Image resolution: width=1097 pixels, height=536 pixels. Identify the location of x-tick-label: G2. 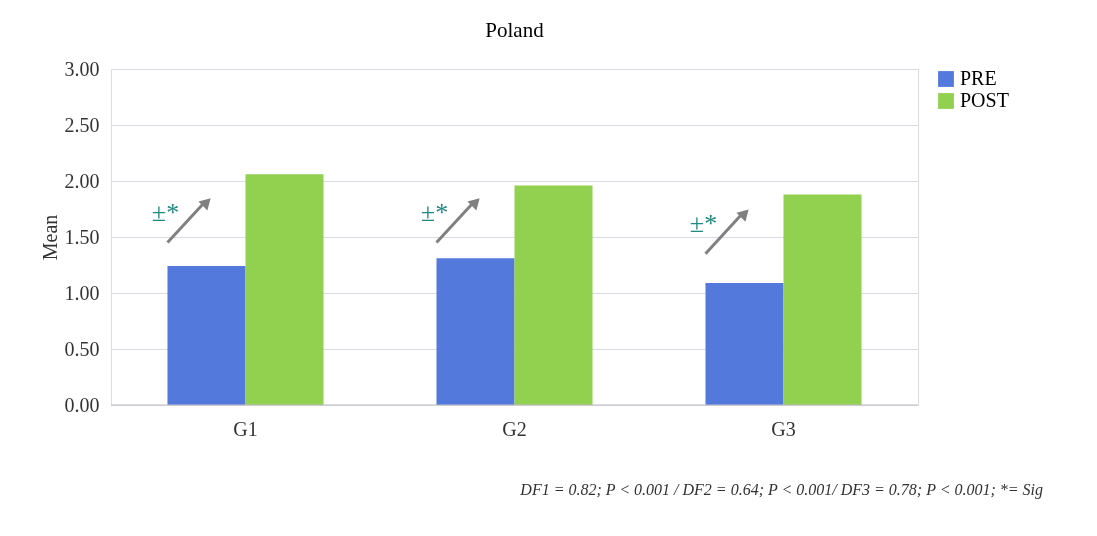
(514, 428).